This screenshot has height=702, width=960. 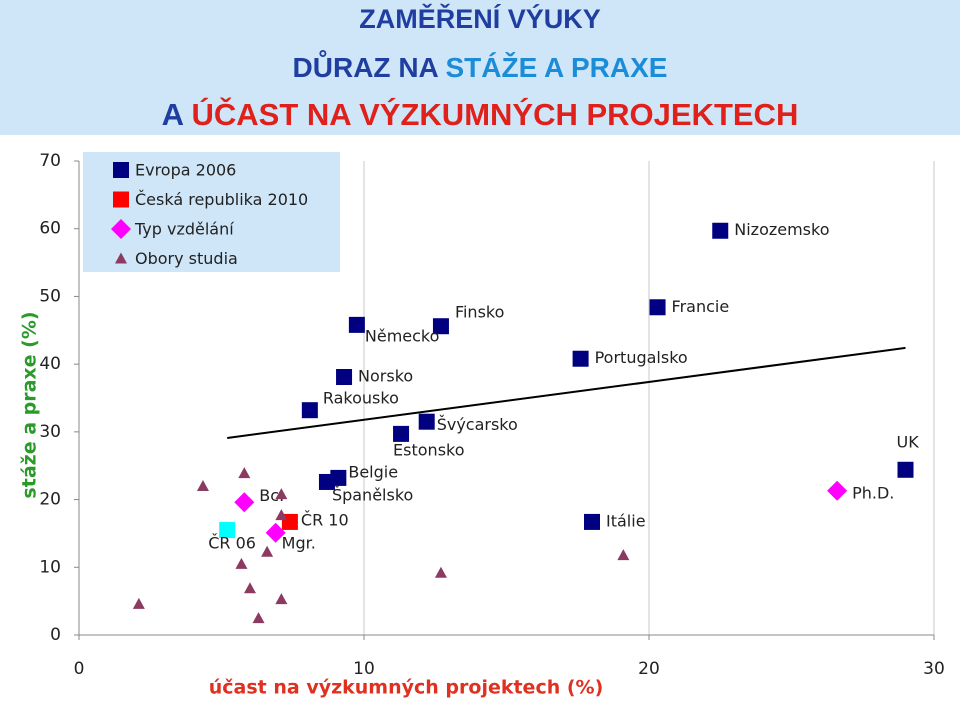 I want to click on point-label: Finsko, so click(x=479, y=312).